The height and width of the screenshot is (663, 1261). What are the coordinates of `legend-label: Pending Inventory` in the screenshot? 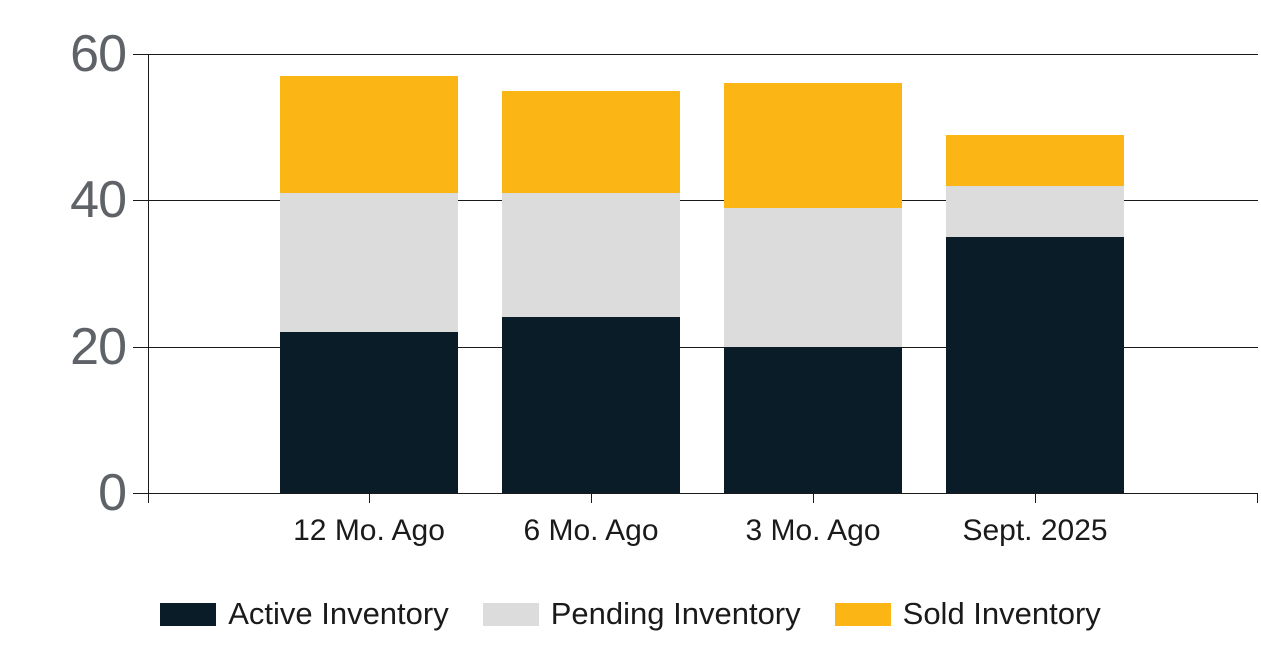 It's located at (675, 613).